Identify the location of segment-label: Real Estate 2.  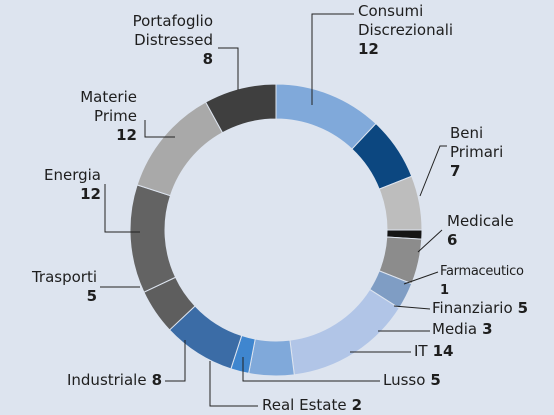
(332, 405).